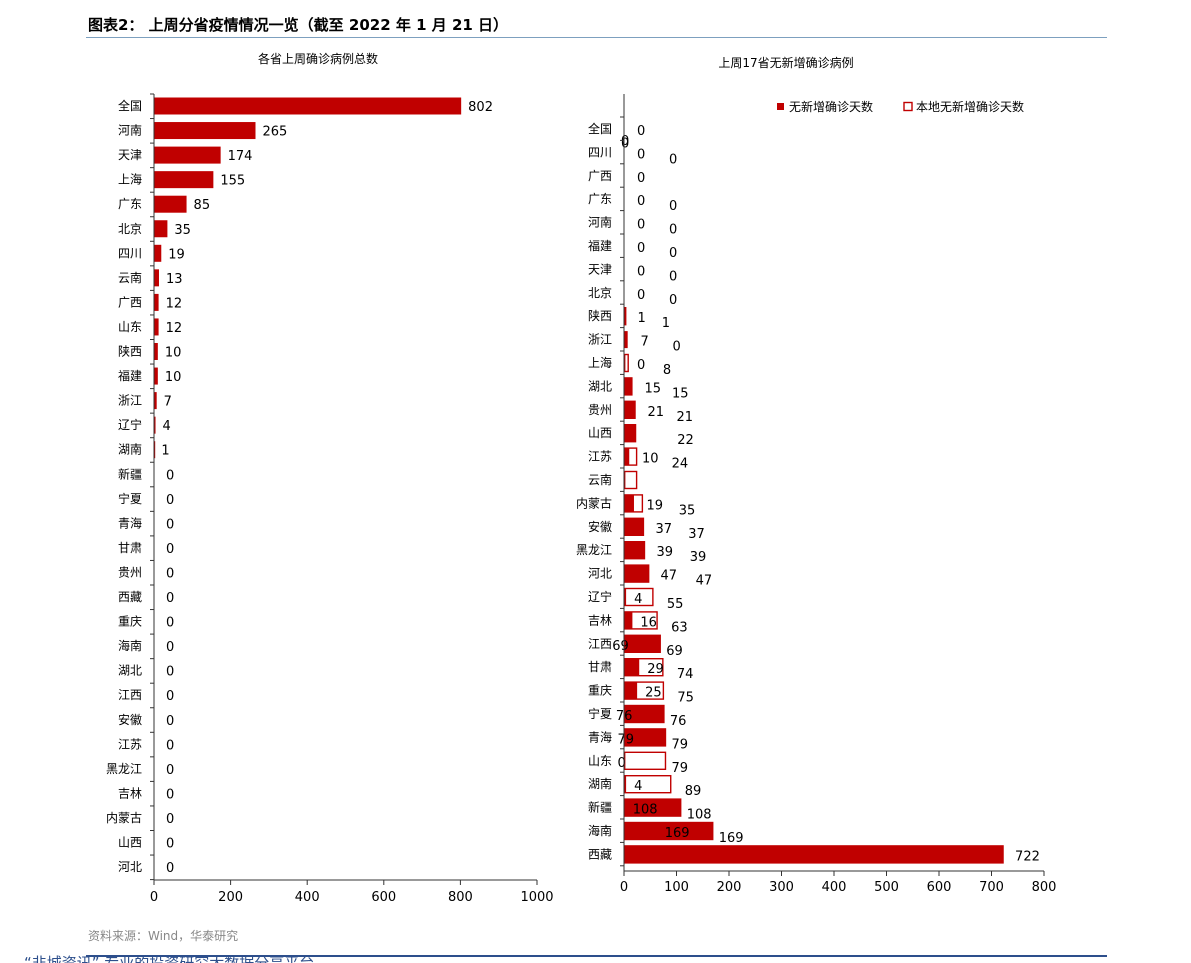  Describe the element at coordinates (130, 498) in the screenshot. I see `left-category-label: 宁夏` at that location.